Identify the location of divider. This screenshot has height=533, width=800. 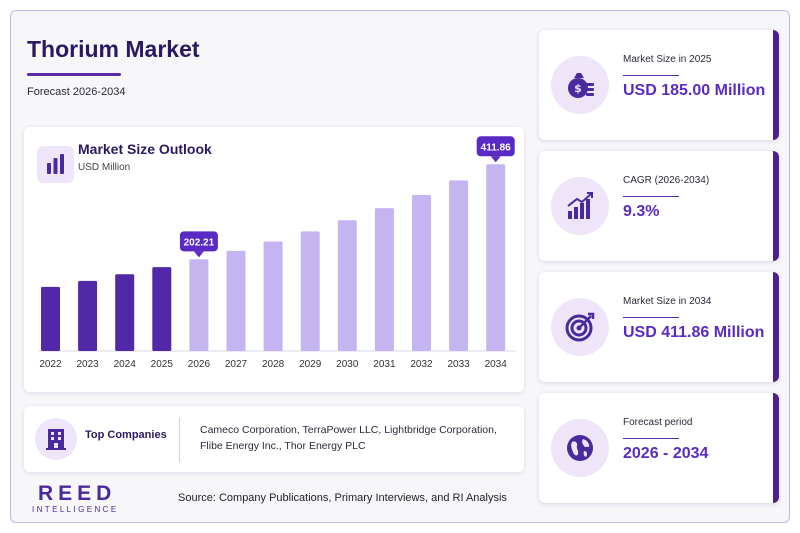
(179, 440).